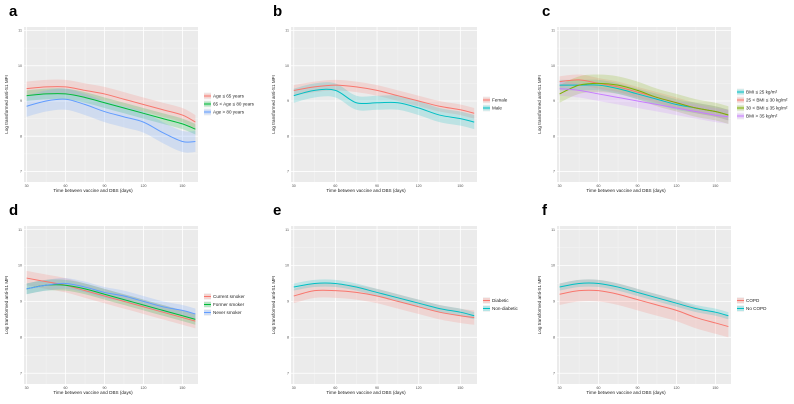 The width and height of the screenshot is (794, 404). I want to click on legend-label: BMI ≤ 25 kg/m², so click(762, 92).